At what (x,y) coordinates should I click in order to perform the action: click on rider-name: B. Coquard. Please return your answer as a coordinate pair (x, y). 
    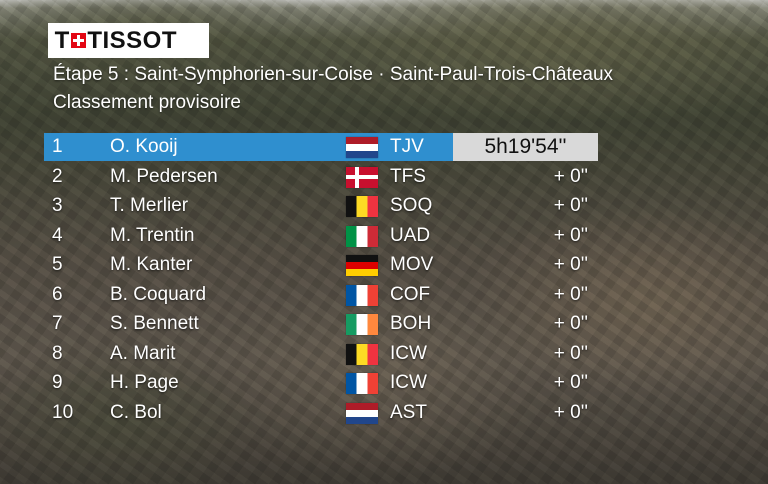
    Looking at the image, I should click on (158, 294).